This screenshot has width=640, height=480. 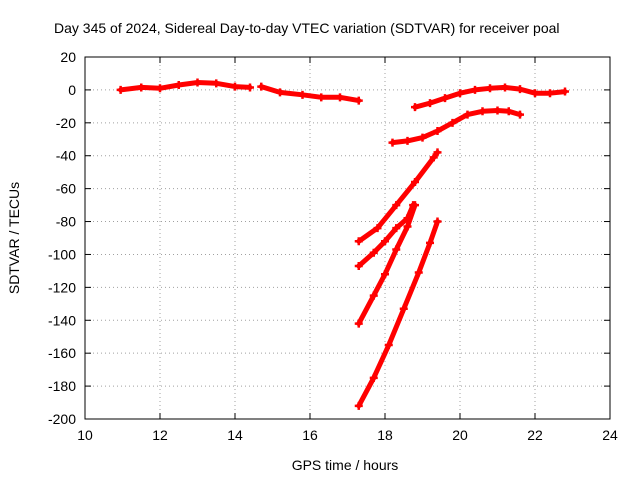 What do you see at coordinates (66, 156) in the screenshot?
I see `y-tick-label: -40` at bounding box center [66, 156].